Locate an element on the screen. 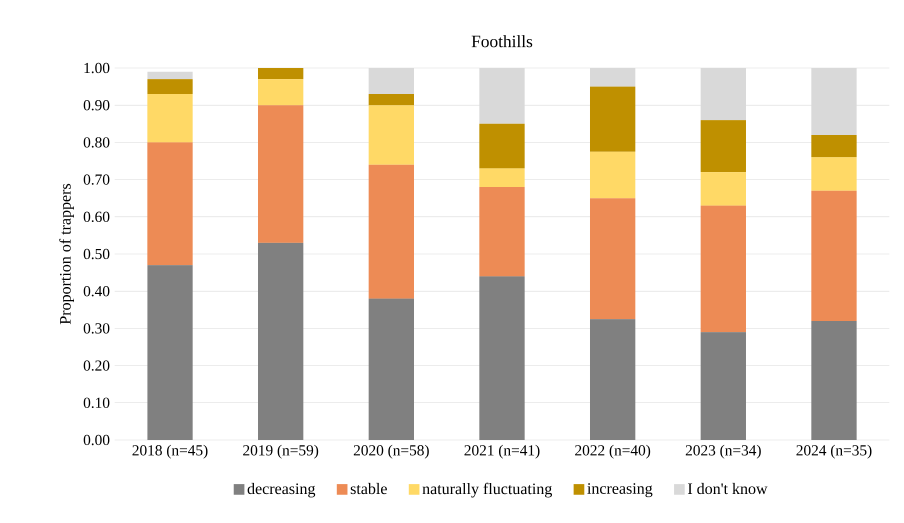 The width and height of the screenshot is (904, 523). y-tick-label: 0.30 is located at coordinates (97, 328).